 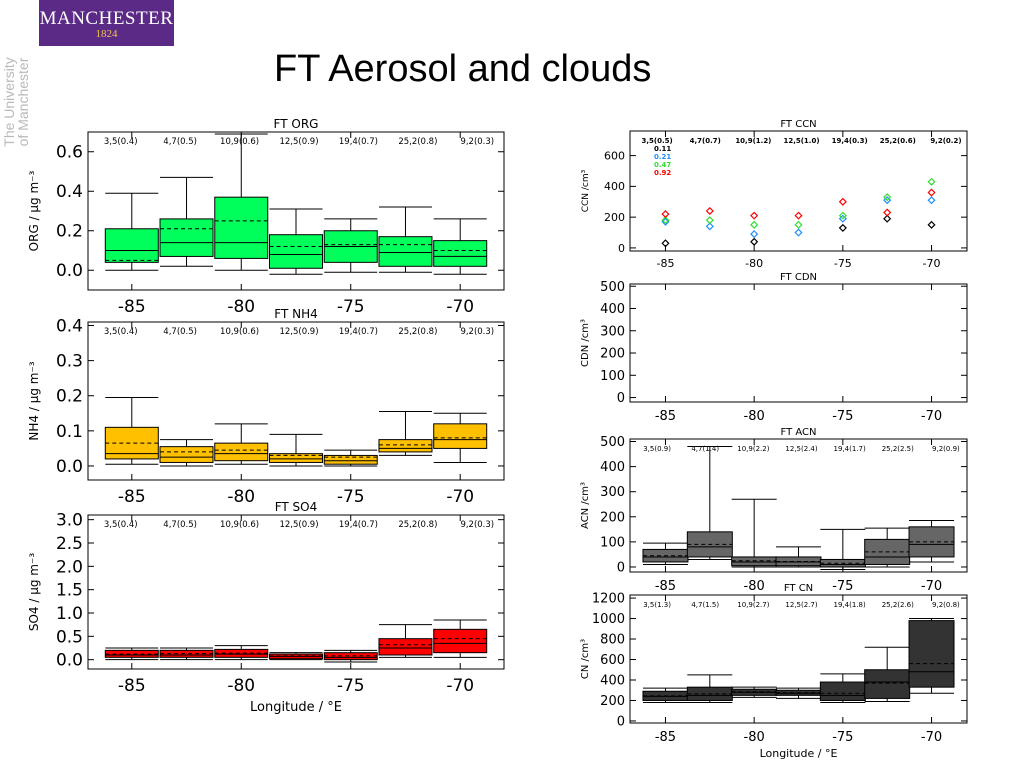 I want to click on ccn-xtick-label: -80, so click(x=754, y=263).